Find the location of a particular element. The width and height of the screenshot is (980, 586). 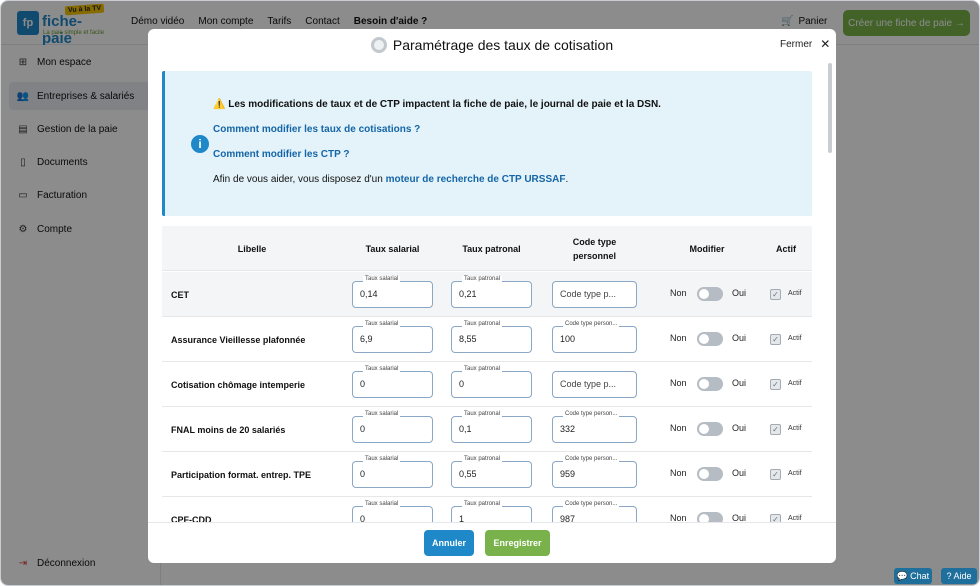

sidebar-item-mon-espace: ⊞ Mon espace is located at coordinates (81, 62).